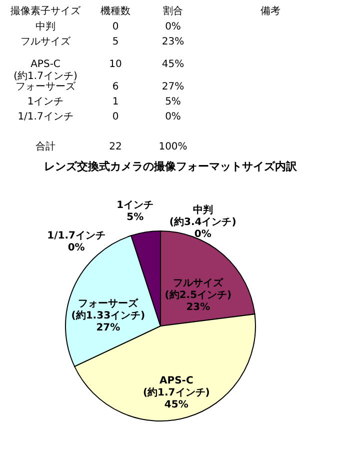 The image size is (341, 463). I want to click on text: 5%, so click(173, 102).